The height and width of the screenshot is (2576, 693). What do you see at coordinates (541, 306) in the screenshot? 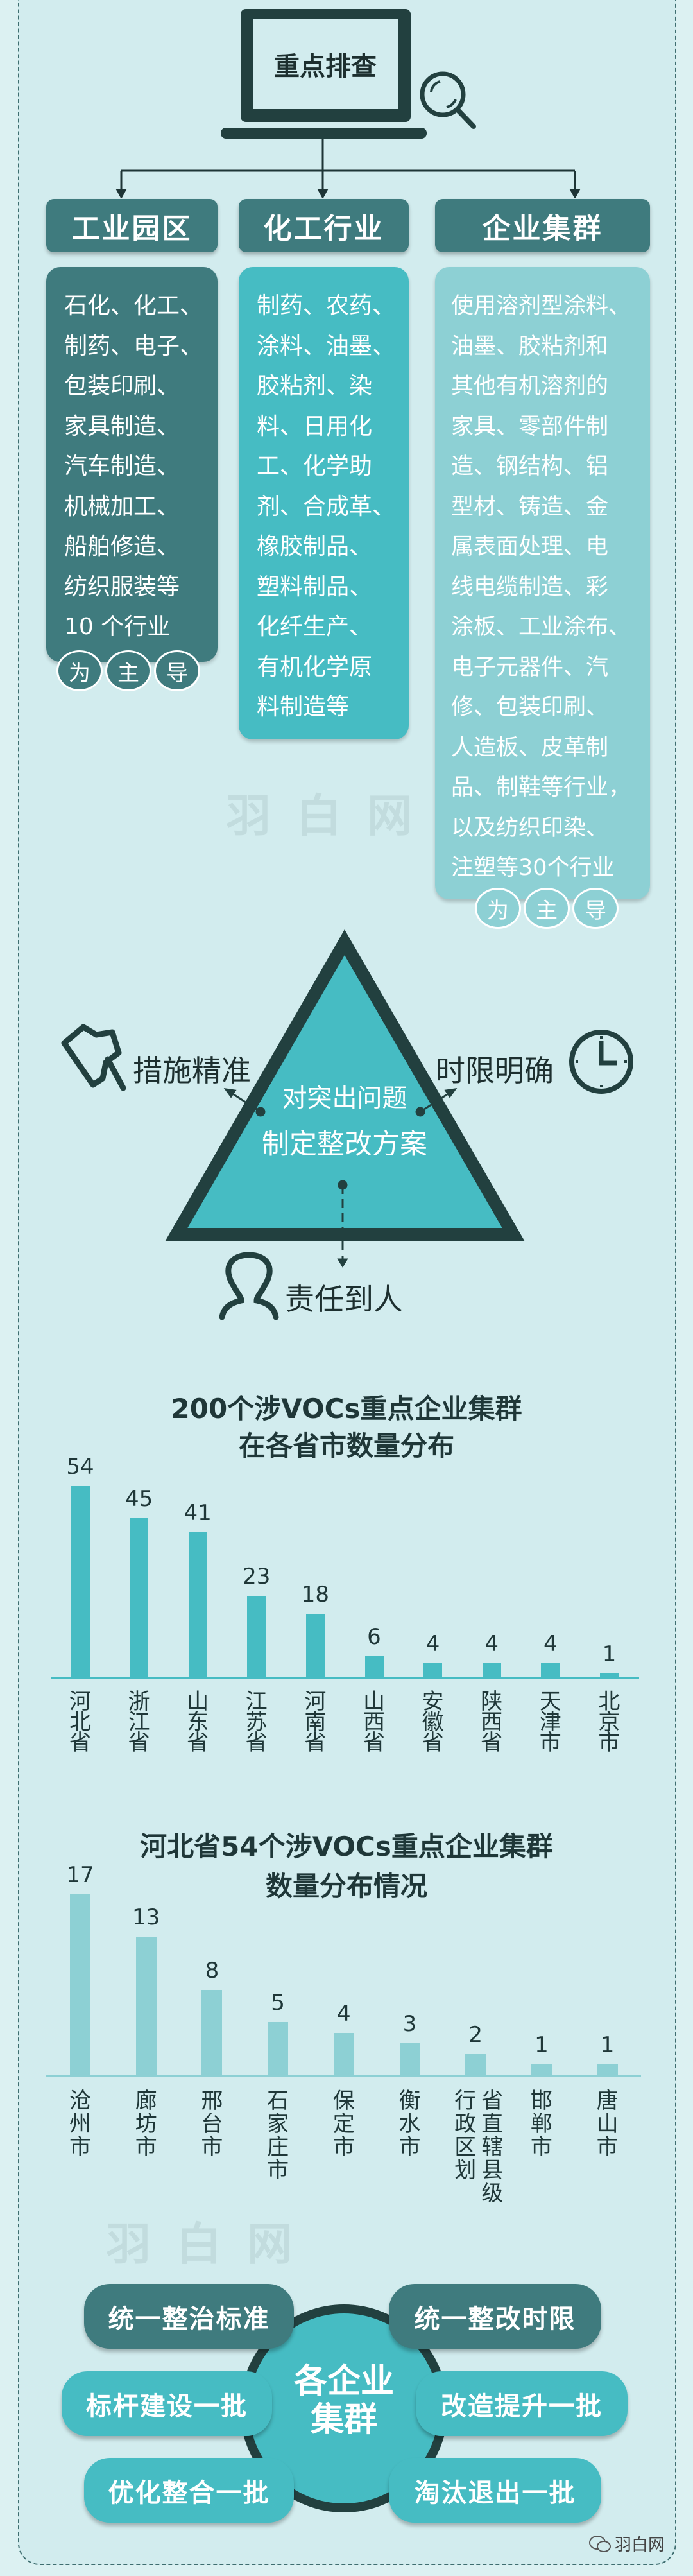
I see `list-line: 使用溶剂型涂料、` at bounding box center [541, 306].